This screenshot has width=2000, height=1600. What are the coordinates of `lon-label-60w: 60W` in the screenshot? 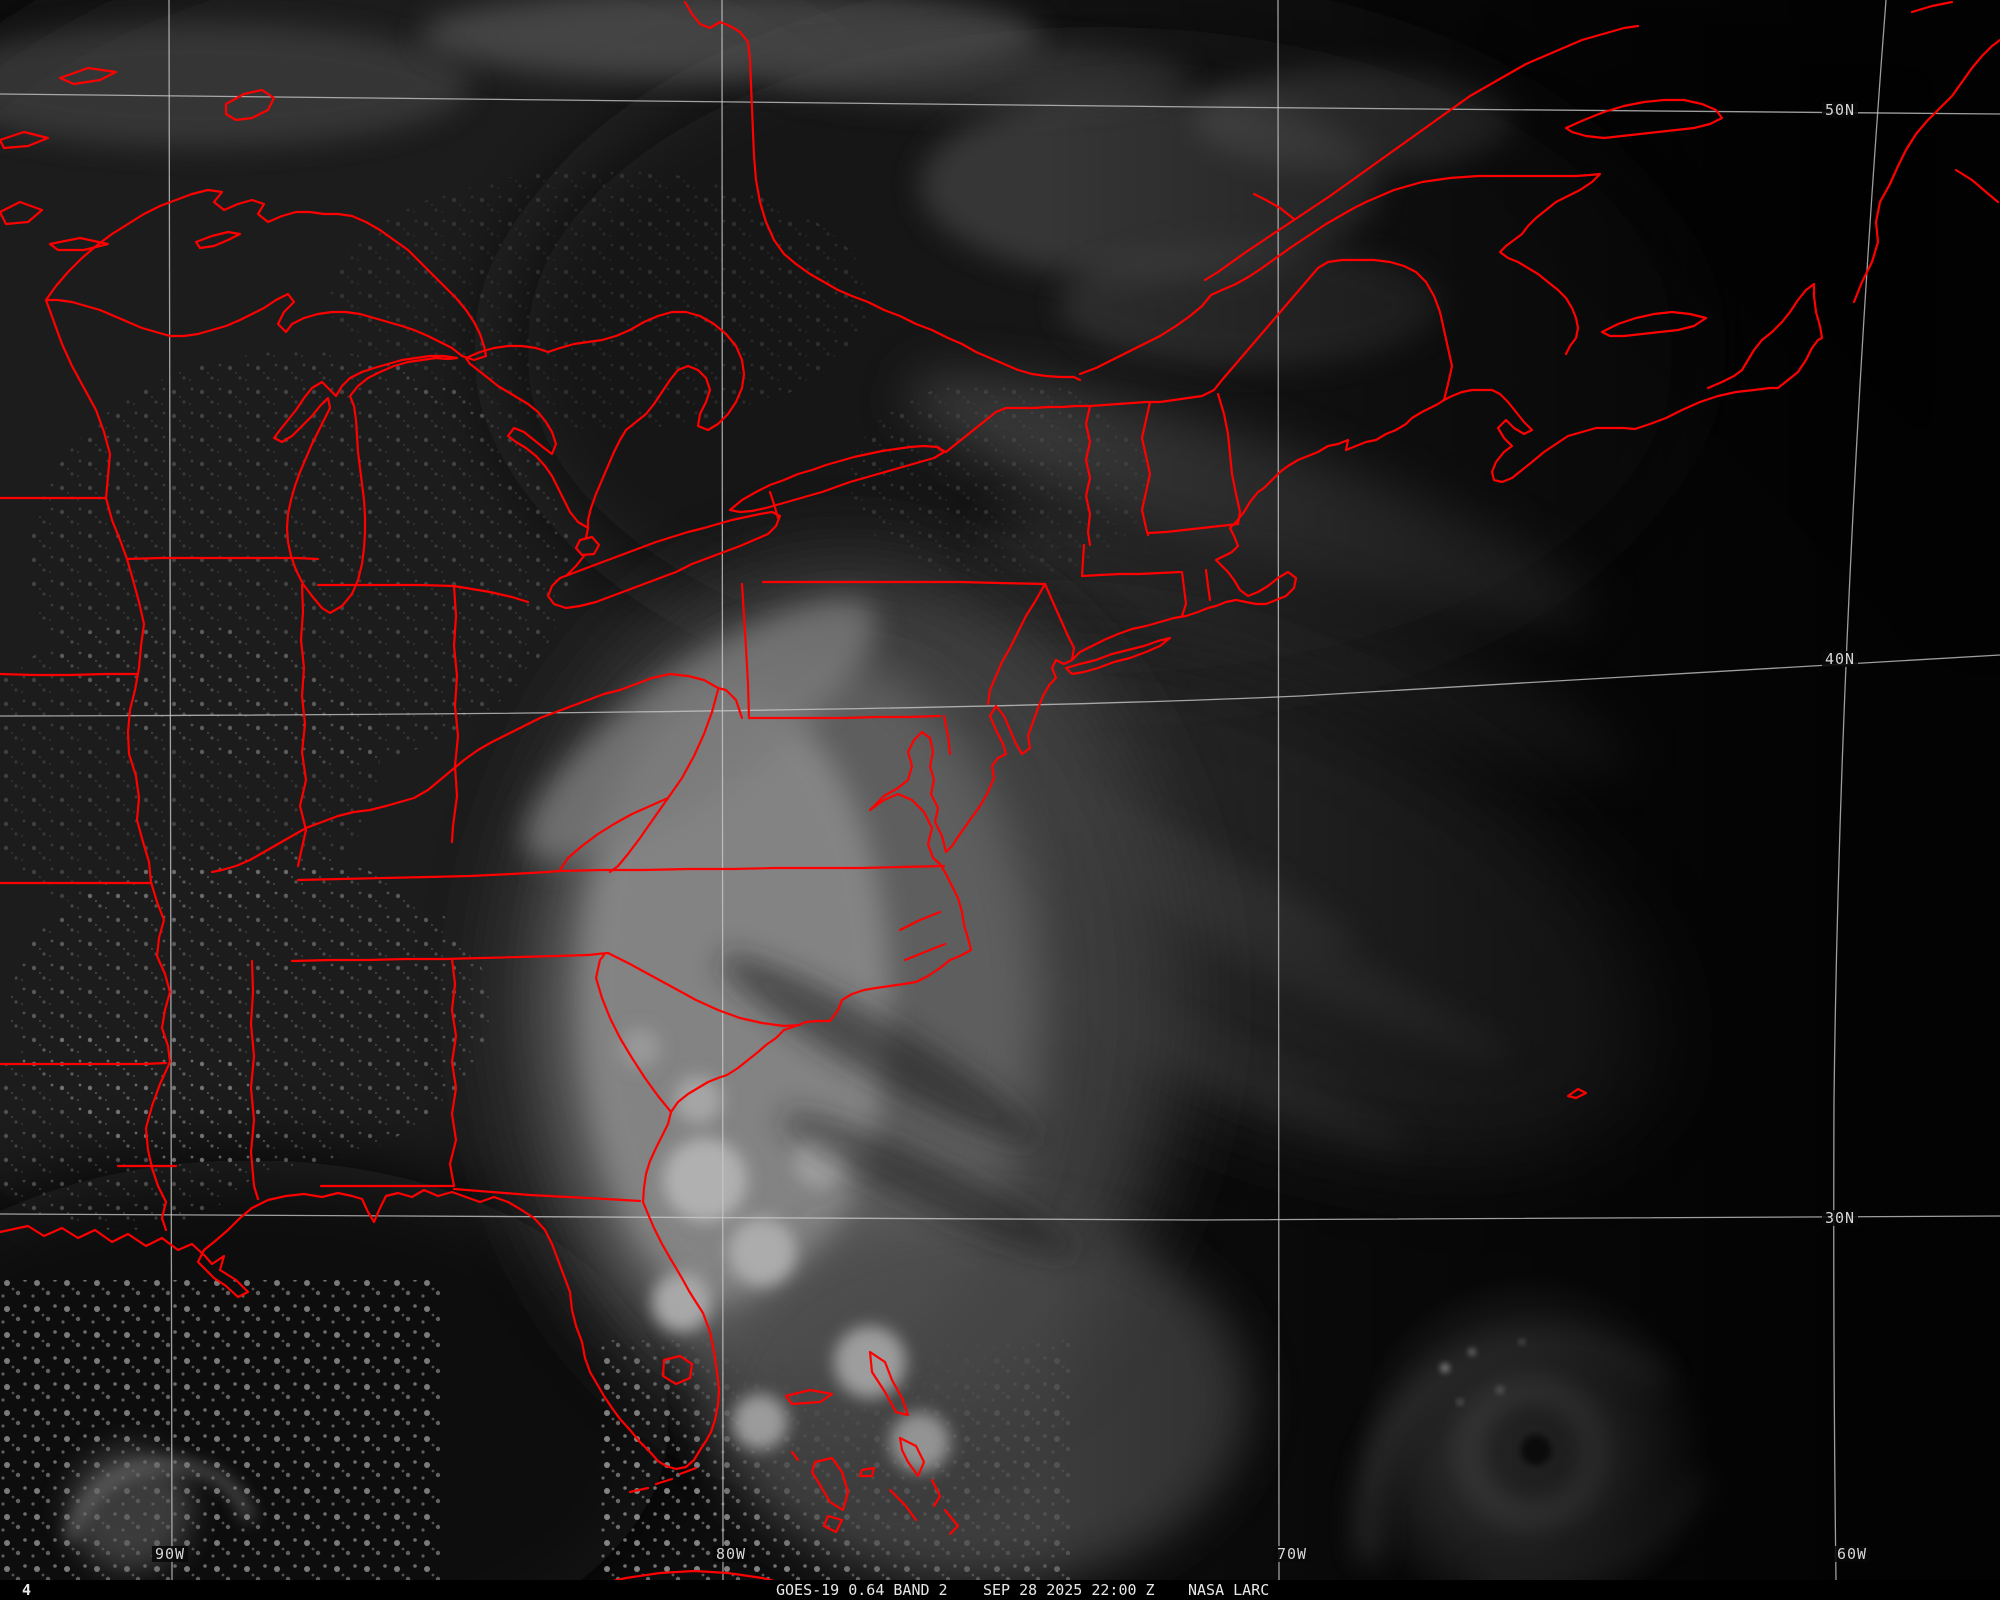 It's located at (1852, 1554).